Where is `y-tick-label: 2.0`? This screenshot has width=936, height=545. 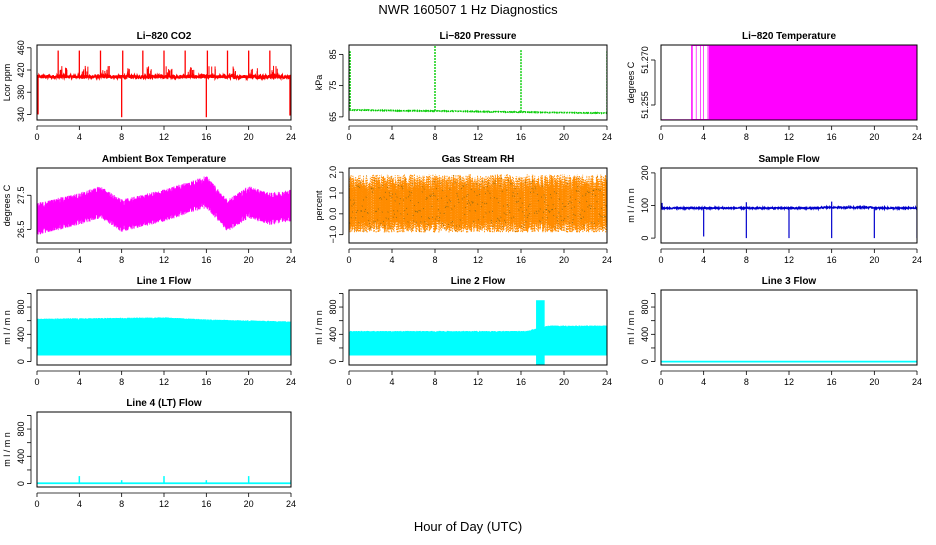 y-tick-label: 2.0 is located at coordinates (333, 172).